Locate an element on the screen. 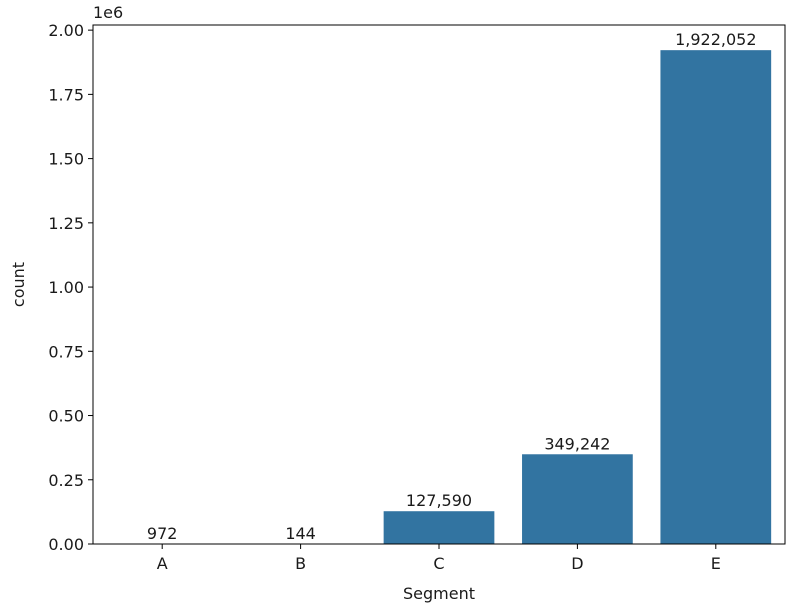 The width and height of the screenshot is (796, 610). y-tick-label: 2.00 is located at coordinates (66, 30).